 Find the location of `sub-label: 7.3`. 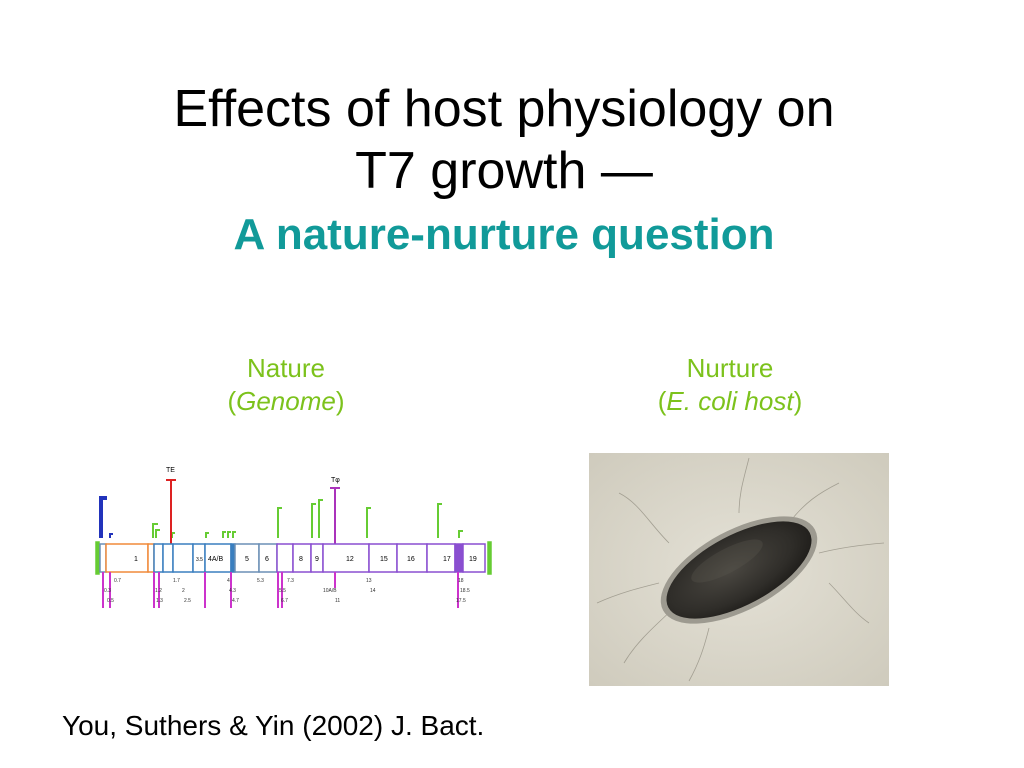

sub-label: 7.3 is located at coordinates (290, 581).